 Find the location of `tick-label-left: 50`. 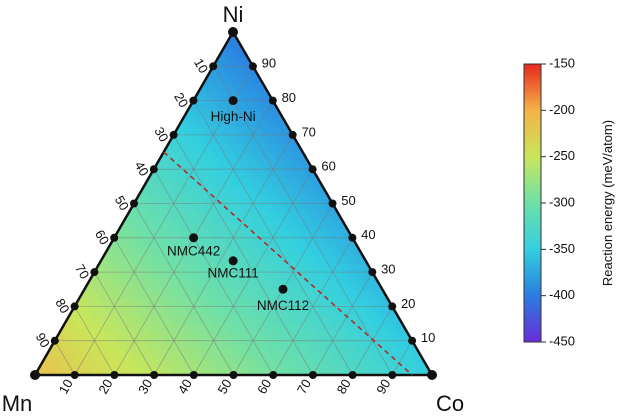

tick-label-left: 50 is located at coordinates (122, 203).